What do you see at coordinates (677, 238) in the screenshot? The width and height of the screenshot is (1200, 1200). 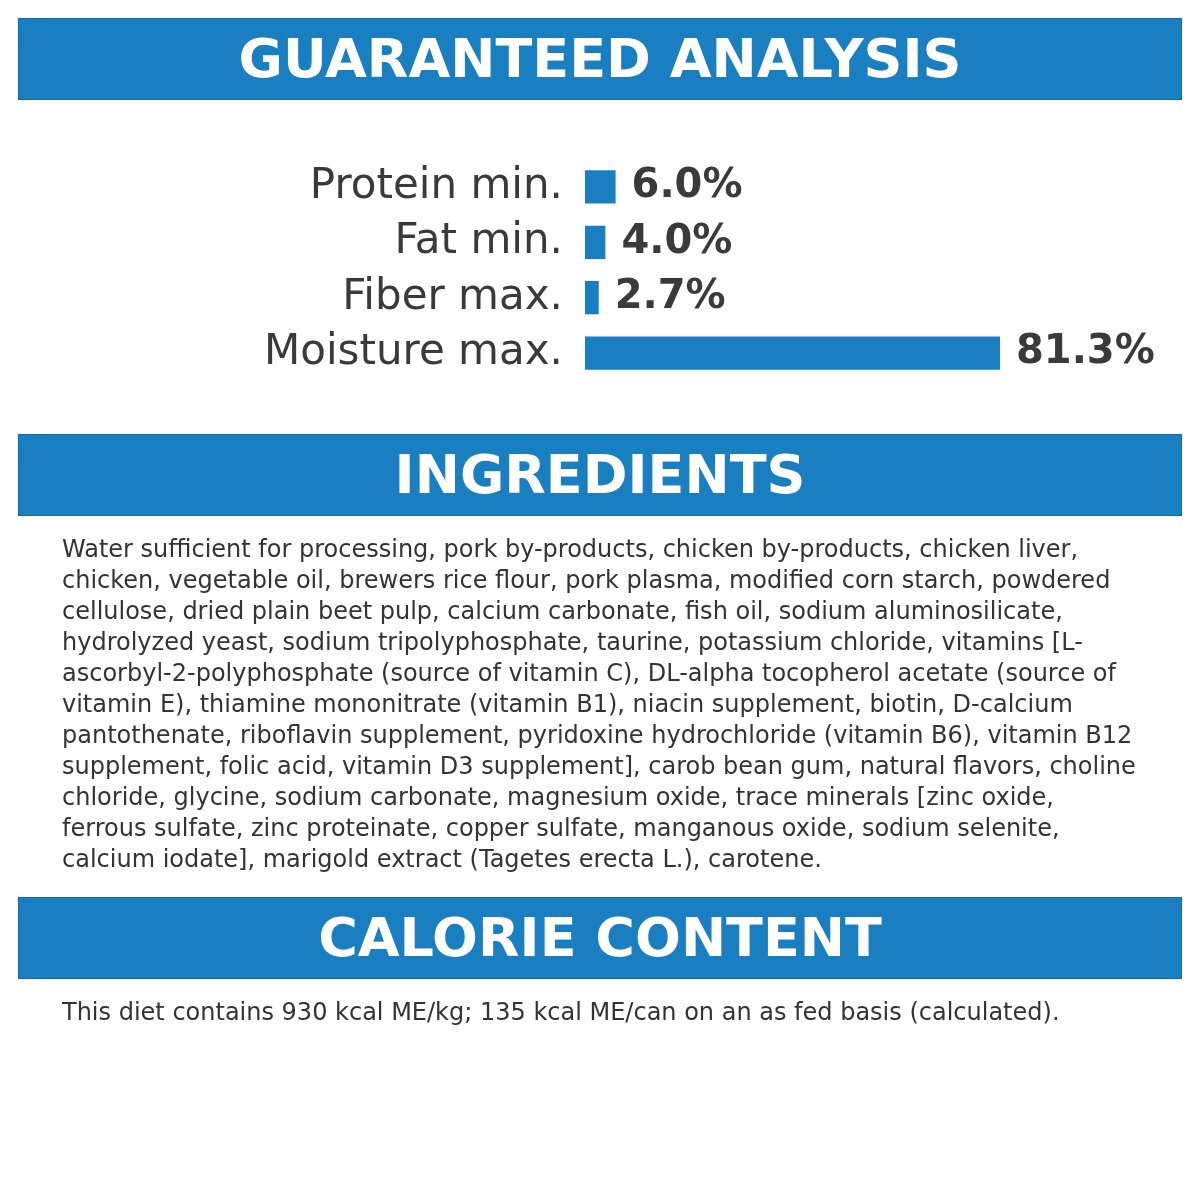 I see `data-label: 4.0%` at bounding box center [677, 238].